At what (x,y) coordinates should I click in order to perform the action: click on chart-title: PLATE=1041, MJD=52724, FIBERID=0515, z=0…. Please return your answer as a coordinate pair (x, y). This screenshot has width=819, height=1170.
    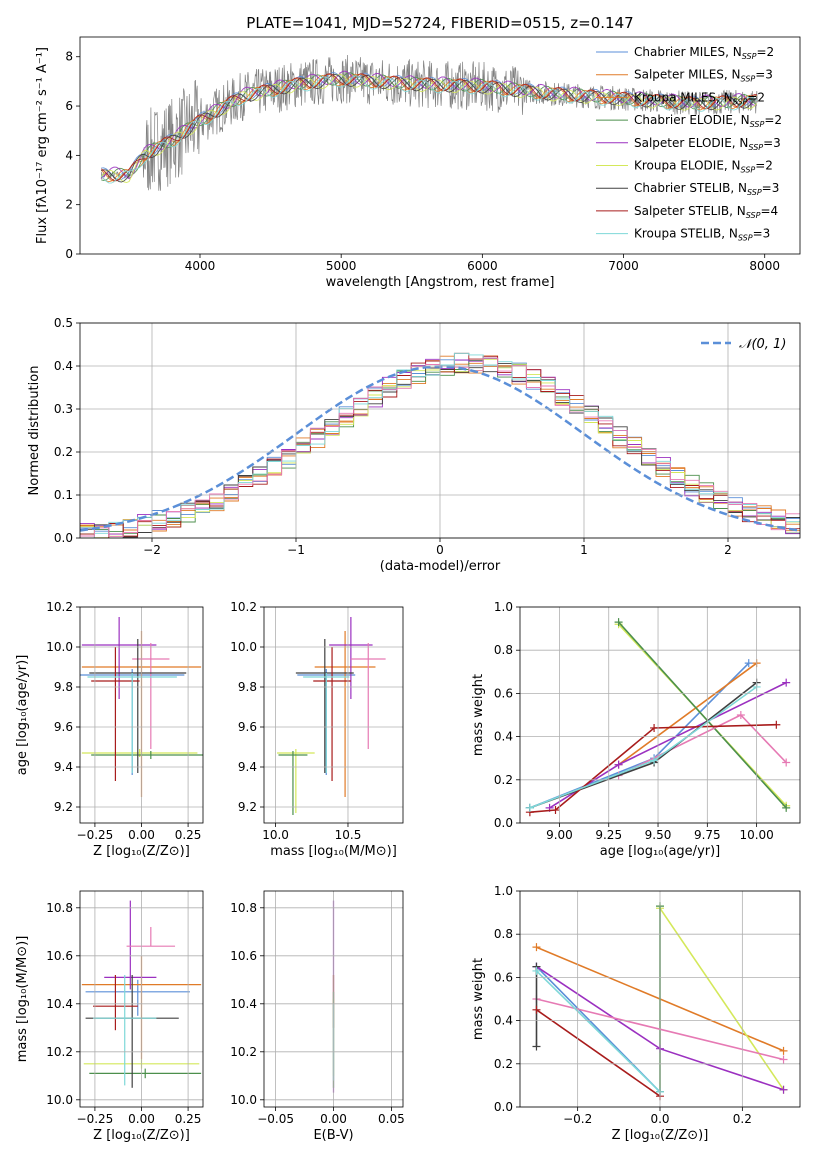
    Looking at the image, I should click on (439, 23).